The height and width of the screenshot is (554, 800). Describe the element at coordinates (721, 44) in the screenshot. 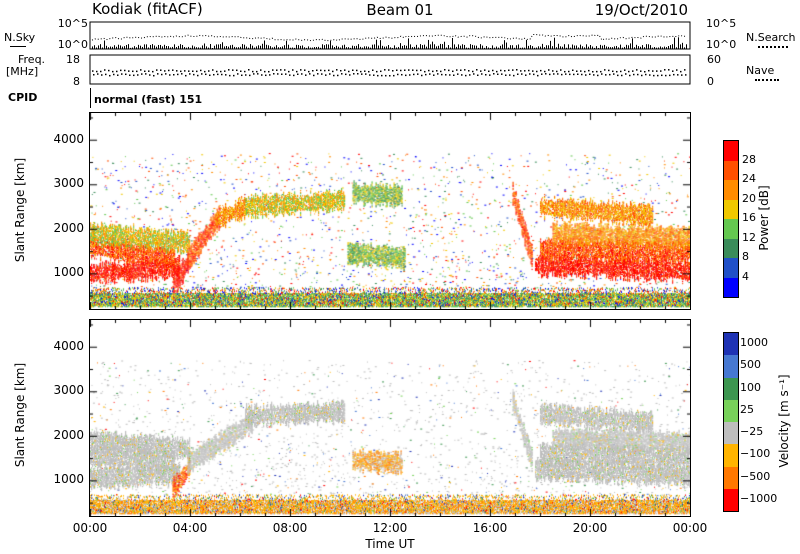

I see `noise-right-tick-bottom: 10^0` at that location.